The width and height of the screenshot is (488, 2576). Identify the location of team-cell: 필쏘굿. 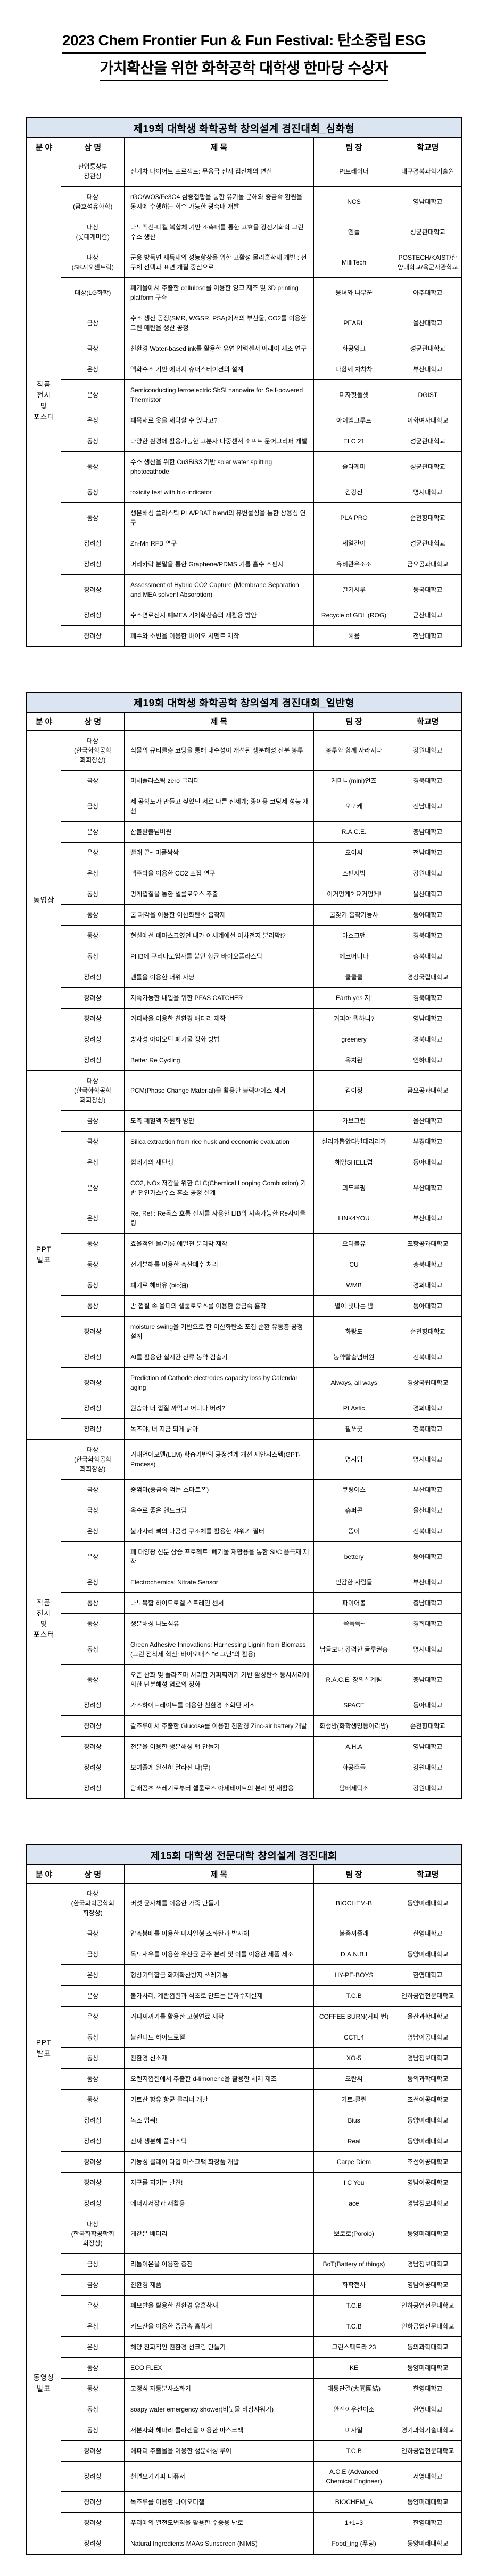
(354, 1429).